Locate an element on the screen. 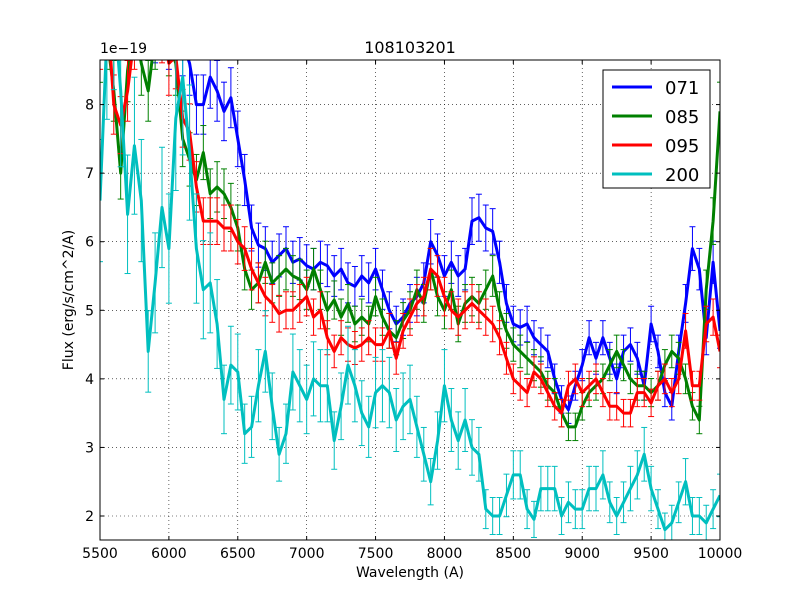 The height and width of the screenshot is (600, 800). x-tick-label: 6000 is located at coordinates (169, 554).